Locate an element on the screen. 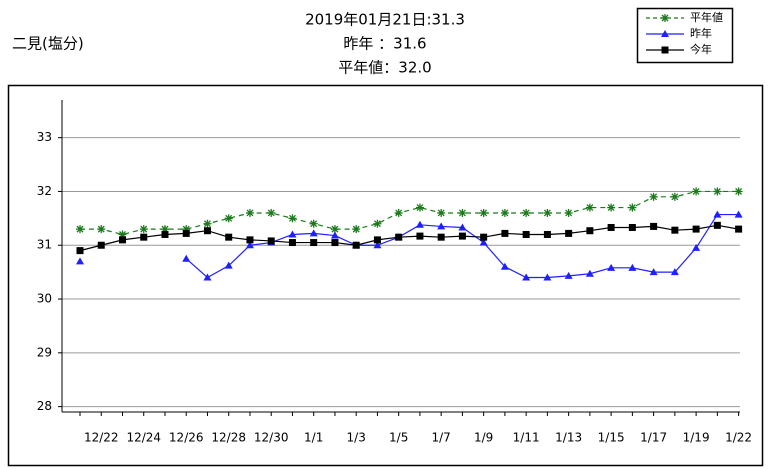 The height and width of the screenshot is (469, 771). x-tick-label: 12/24 is located at coordinates (143, 438).